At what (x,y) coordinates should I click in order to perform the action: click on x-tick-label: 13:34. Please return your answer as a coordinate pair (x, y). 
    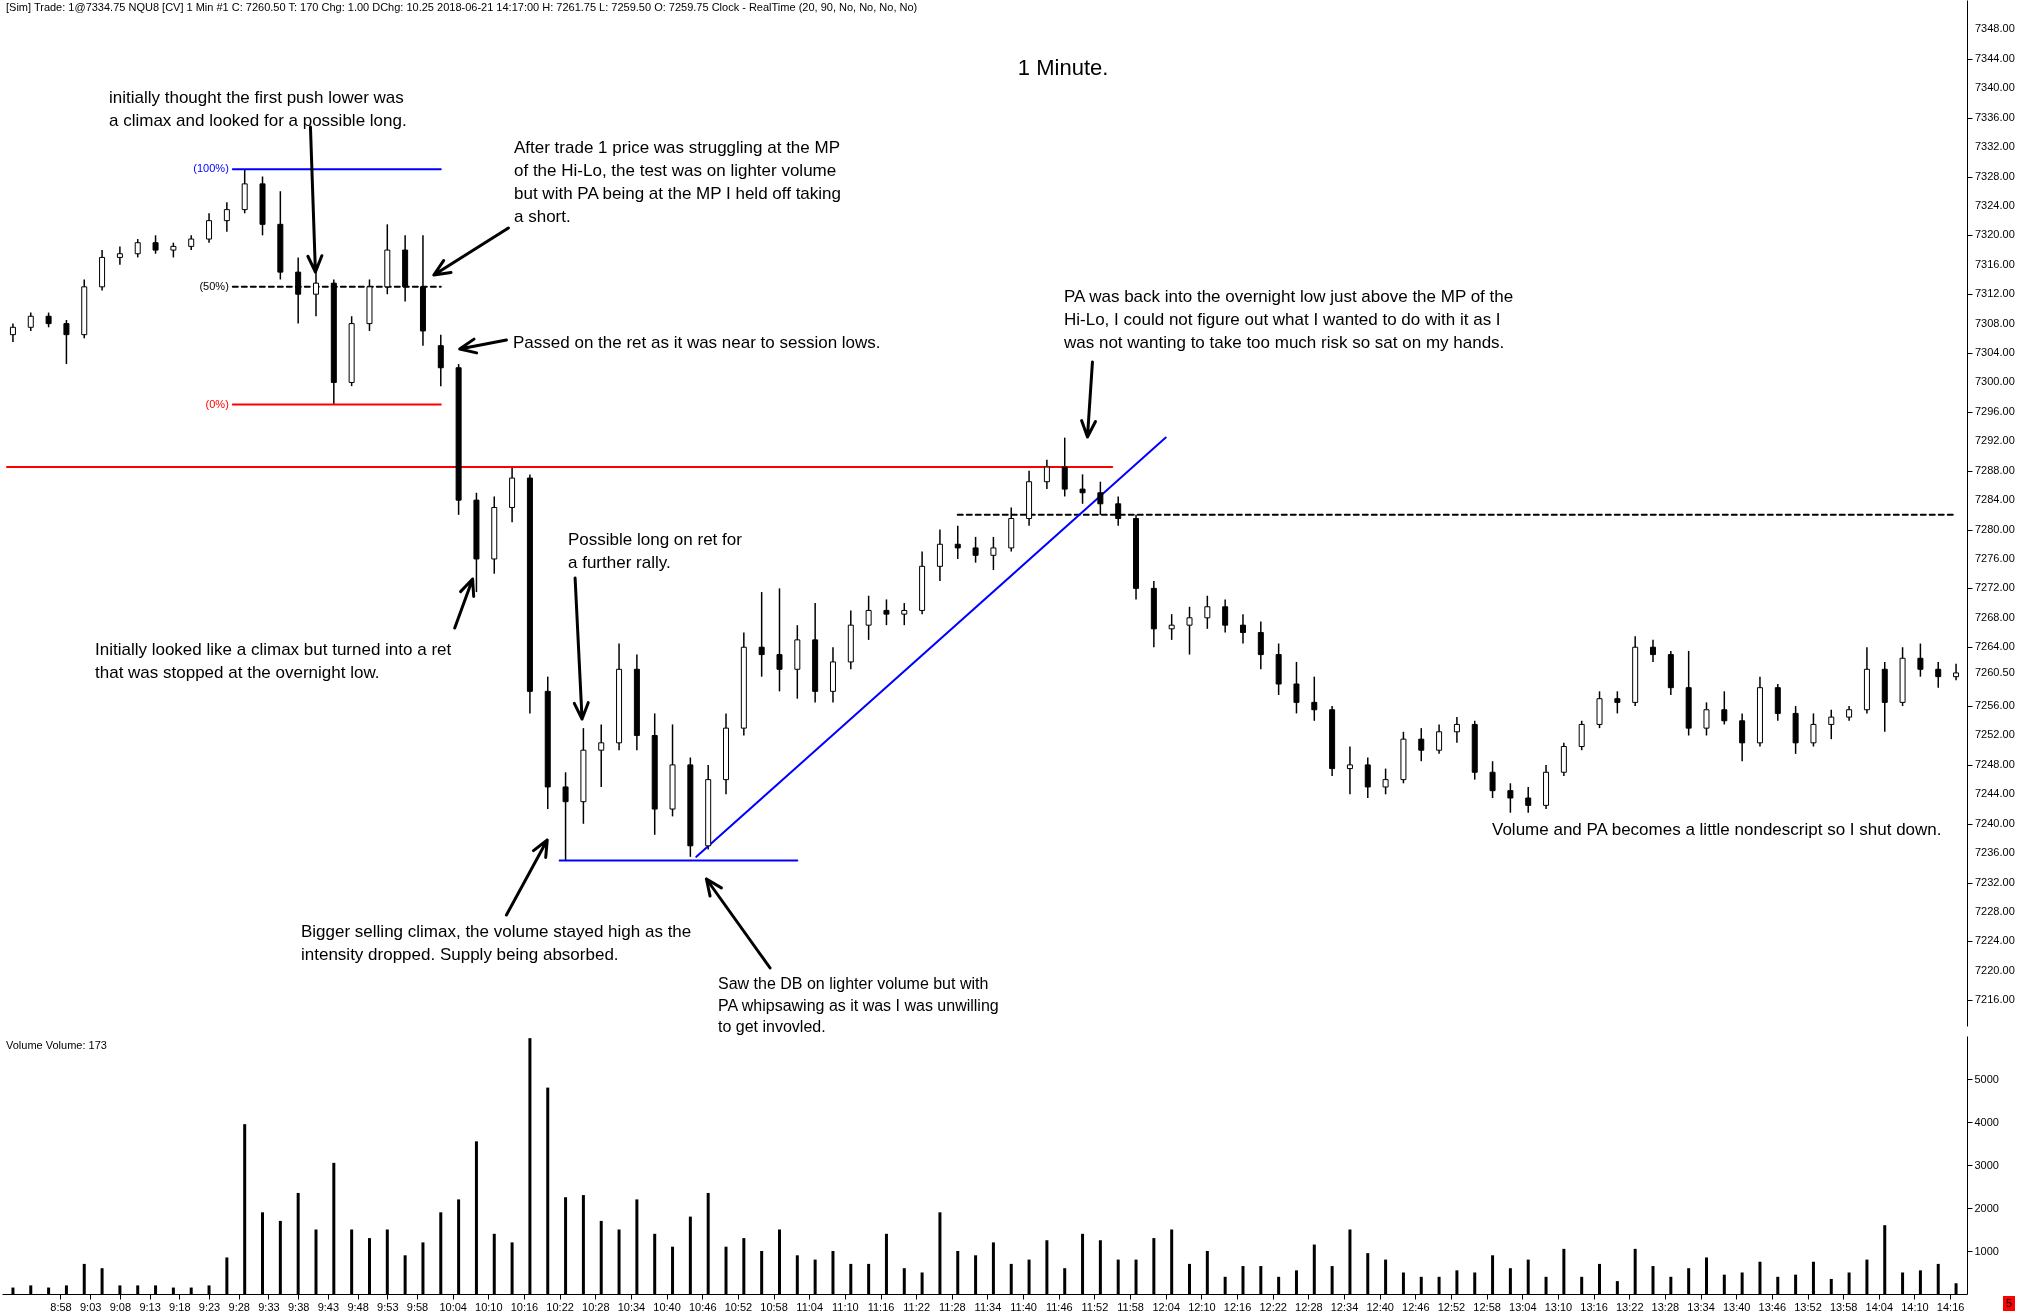
    Looking at the image, I should click on (1701, 1305).